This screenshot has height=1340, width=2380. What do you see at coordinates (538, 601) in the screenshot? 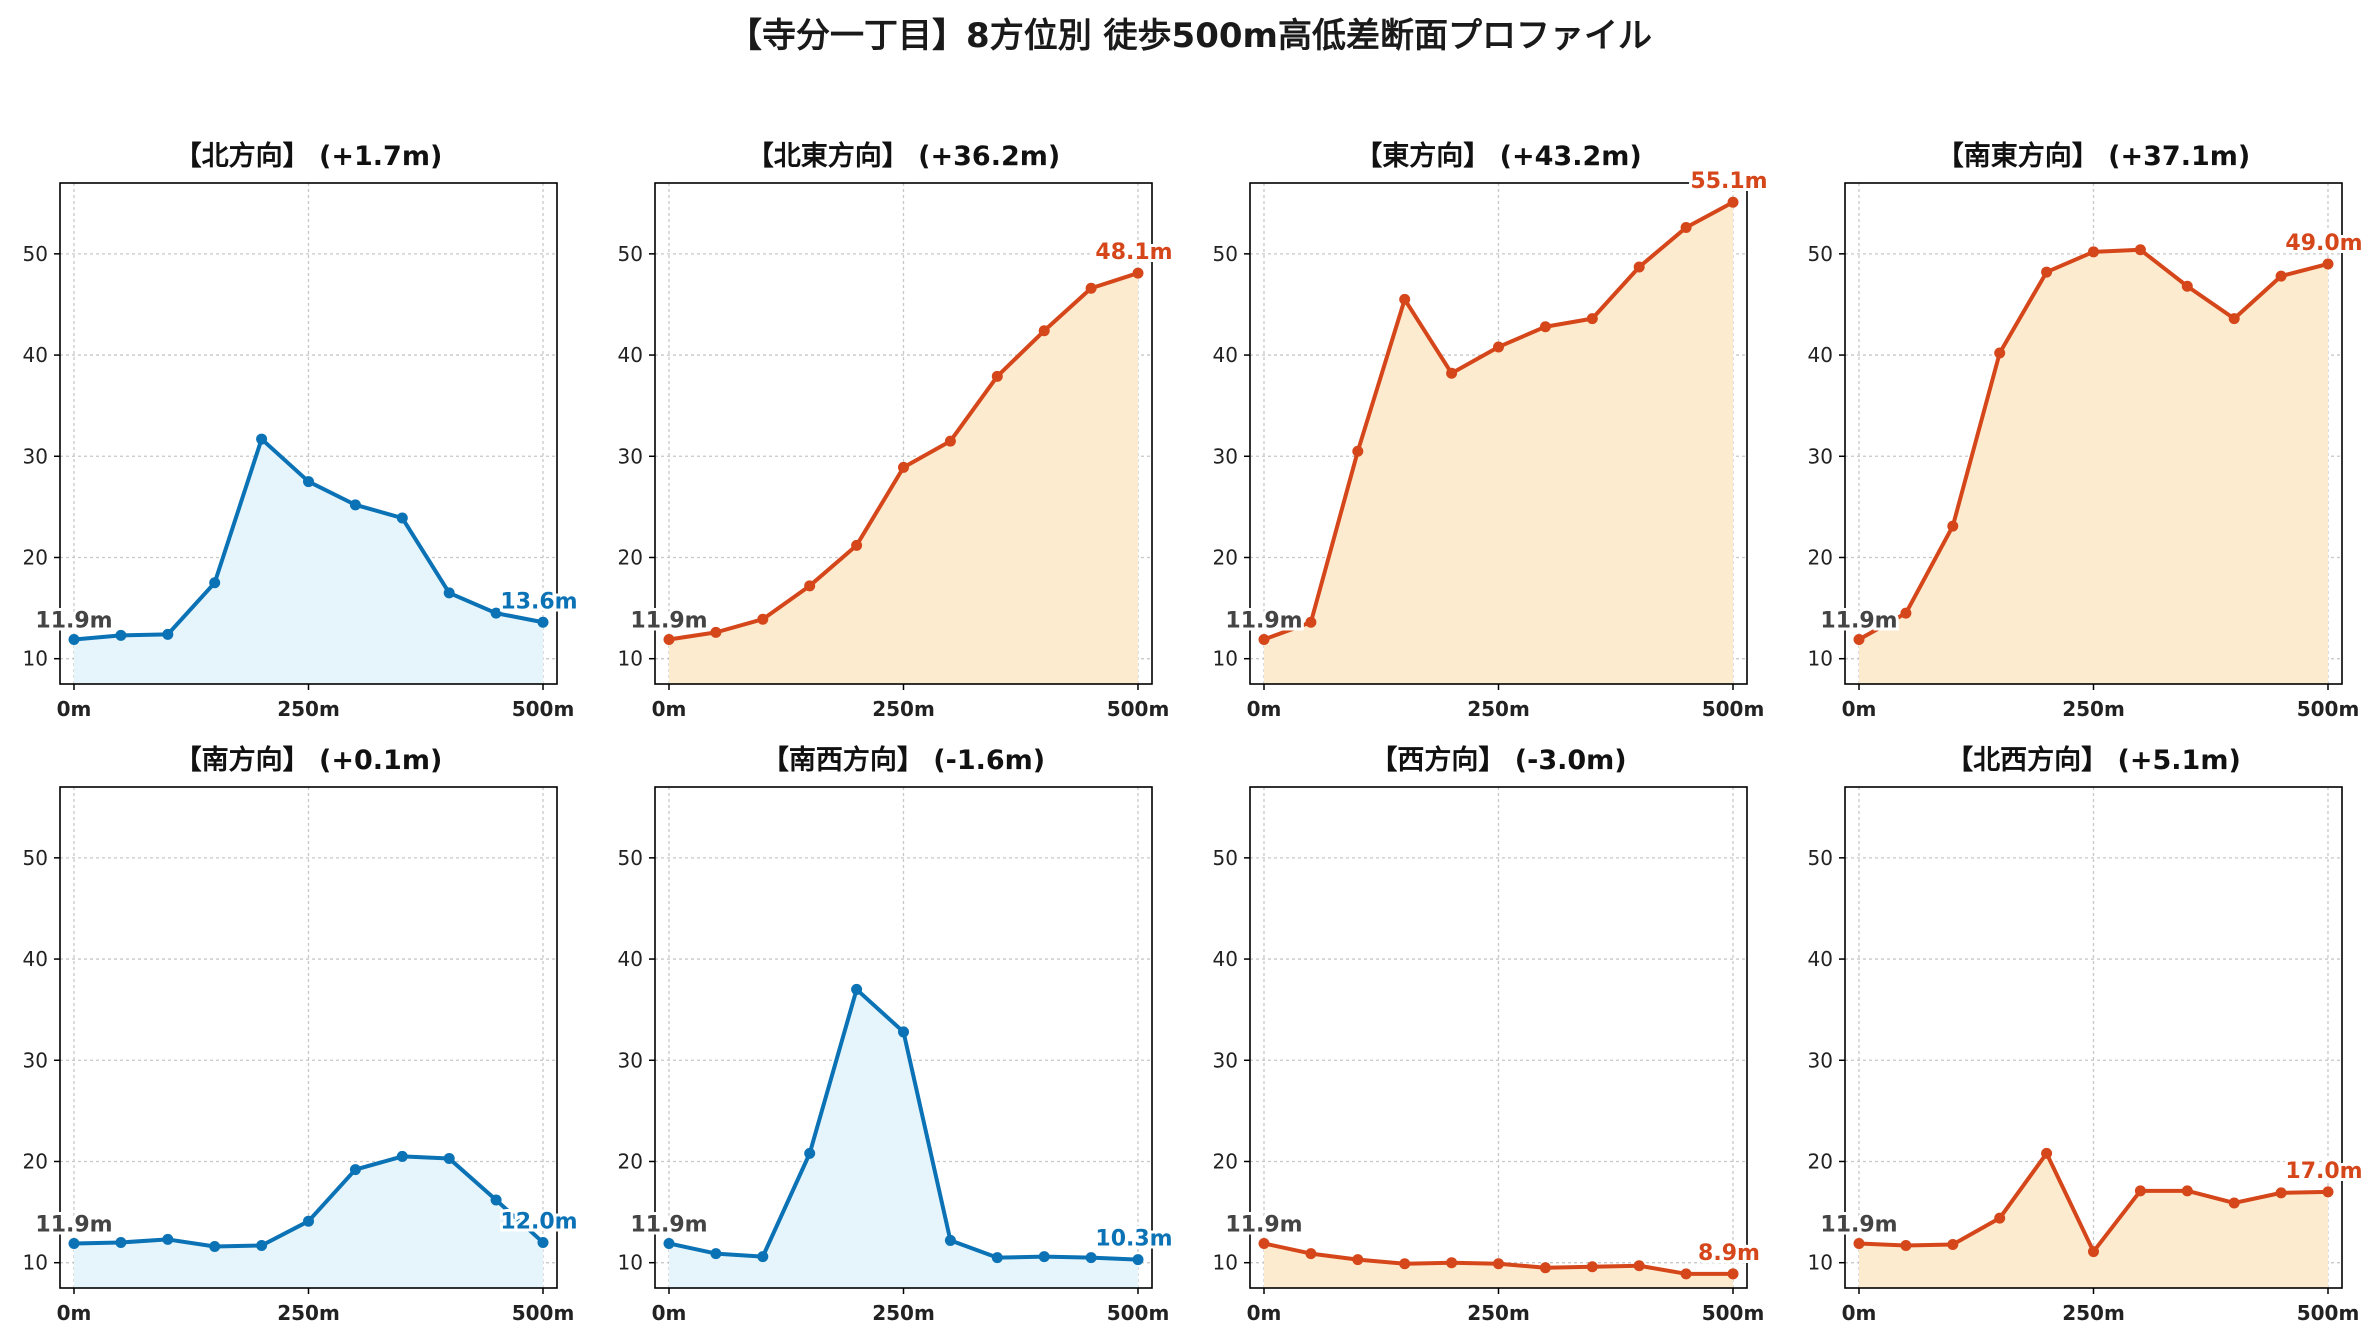
I see `end-elevation-label: 13.6m` at bounding box center [538, 601].